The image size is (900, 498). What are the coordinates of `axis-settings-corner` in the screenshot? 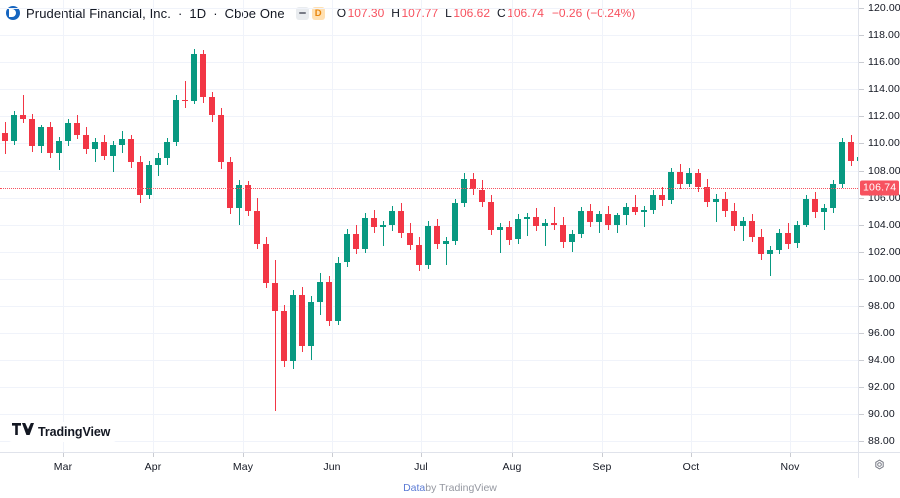 It's located at (879, 465).